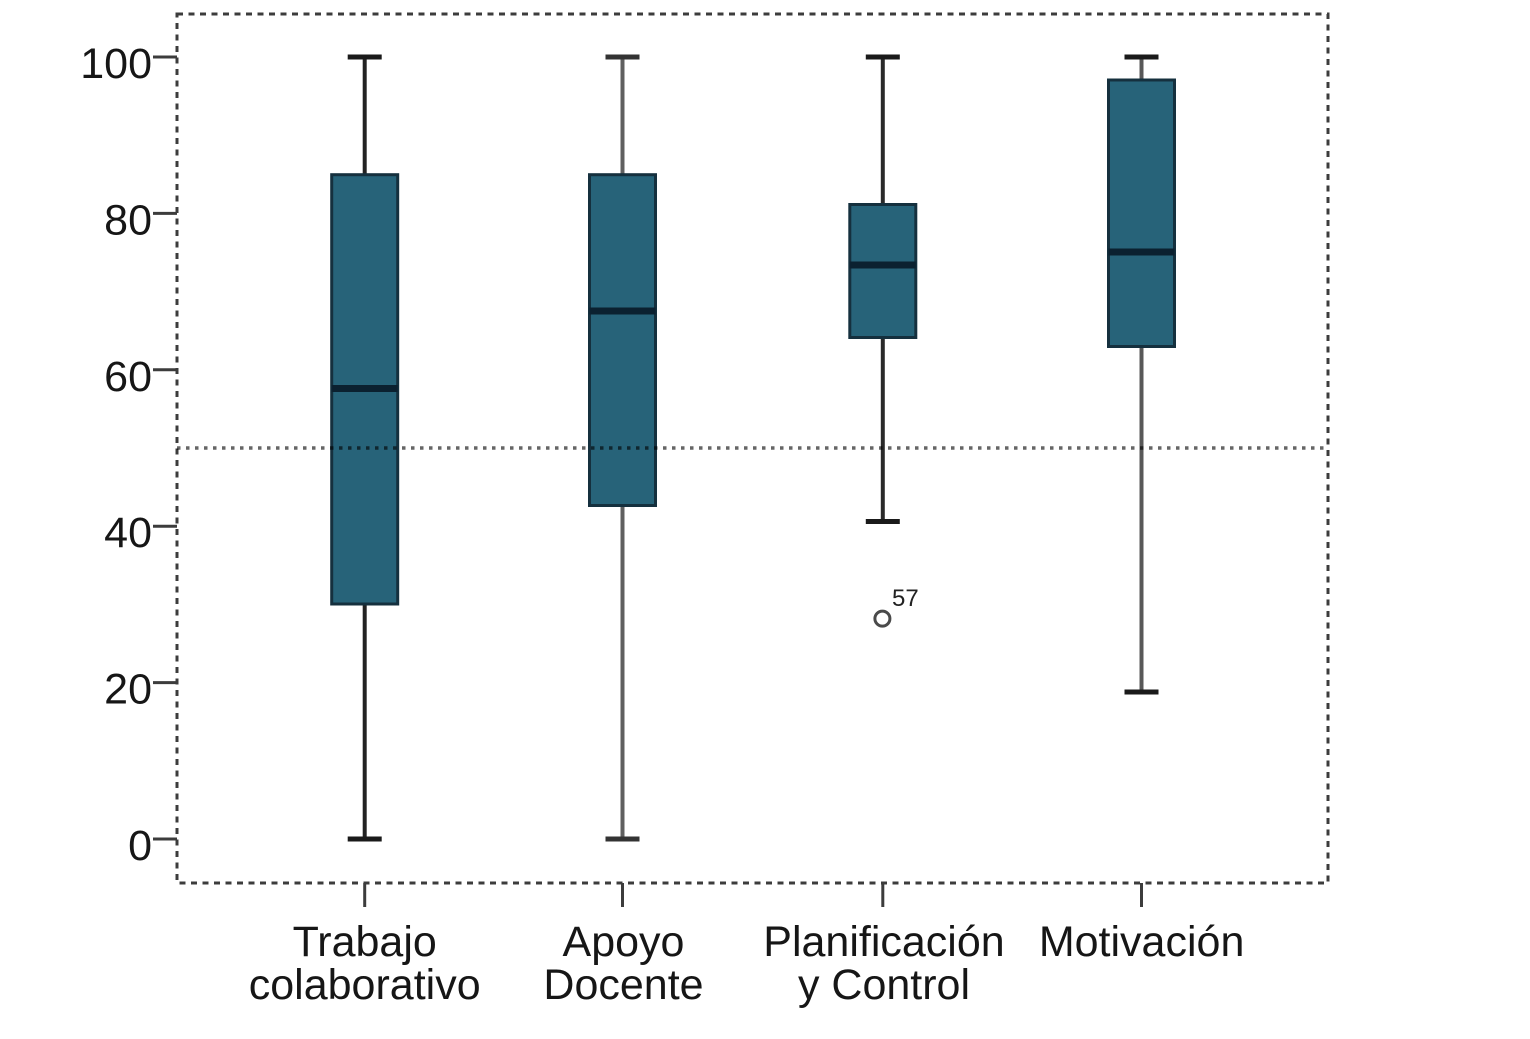 The image size is (1530, 1039). Describe the element at coordinates (116, 64) in the screenshot. I see `svg-text: 100` at that location.